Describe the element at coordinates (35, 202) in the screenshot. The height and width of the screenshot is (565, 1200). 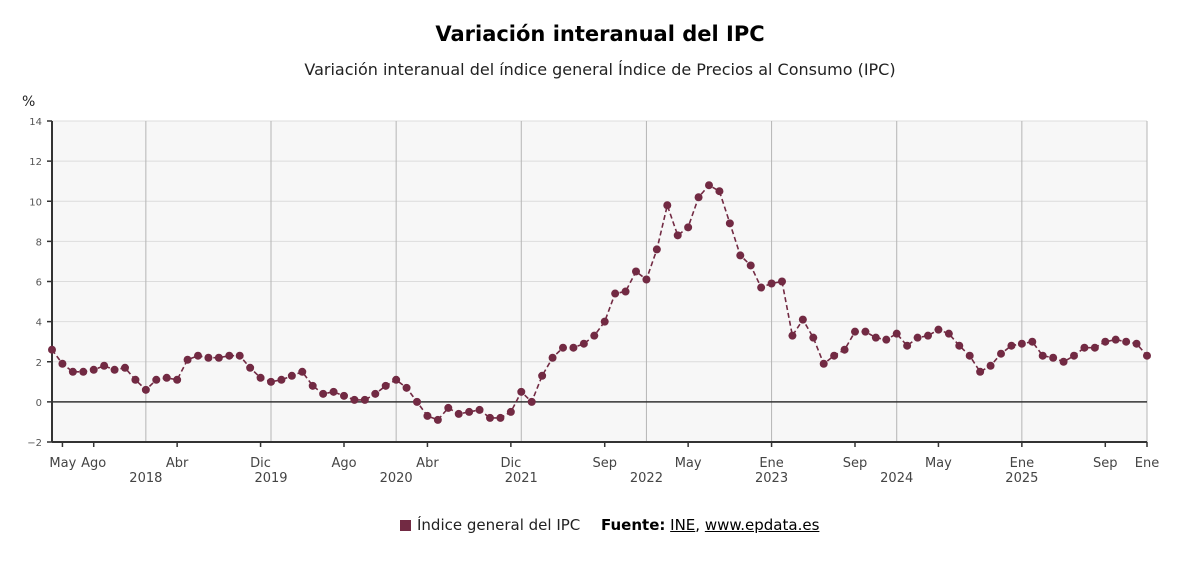
I see `y-tick-label: 10` at that location.